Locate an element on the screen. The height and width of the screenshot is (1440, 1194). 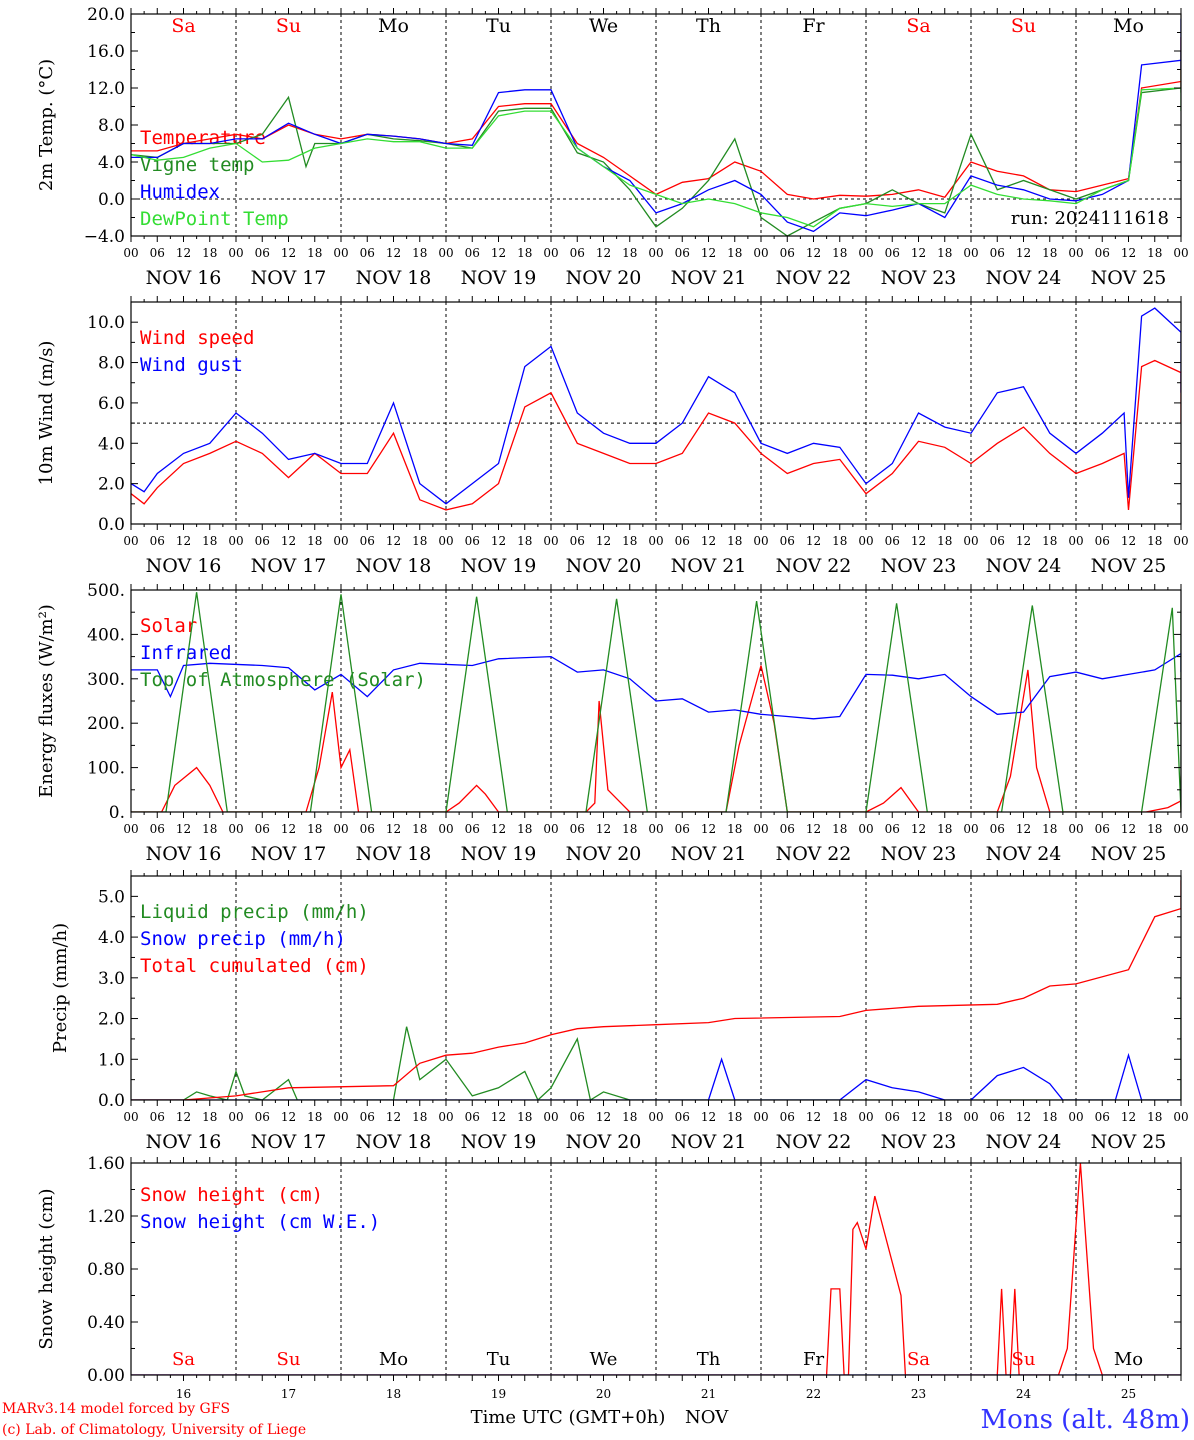
day-number-label: 24 is located at coordinates (1024, 1394).